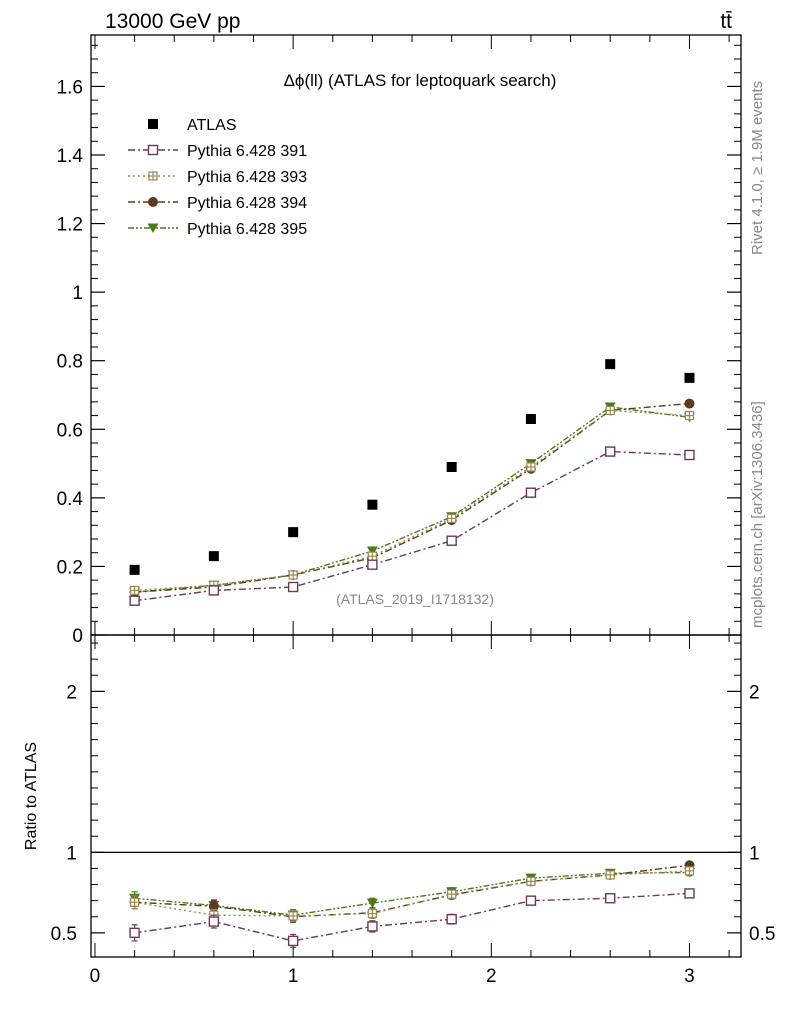 The width and height of the screenshot is (786, 1024). Describe the element at coordinates (247, 203) in the screenshot. I see `legend-label: Pythia 6.428 394` at that location.